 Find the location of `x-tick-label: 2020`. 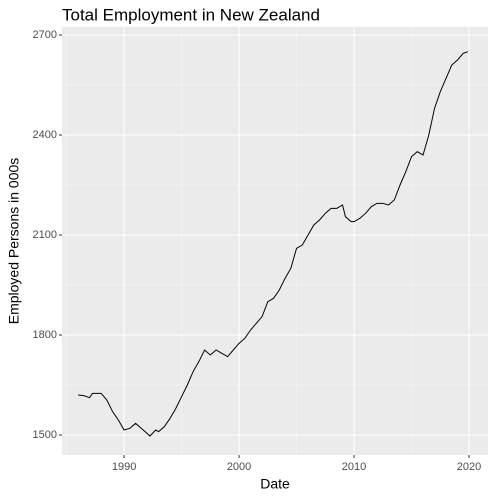

x-tick-label: 2020 is located at coordinates (469, 467).